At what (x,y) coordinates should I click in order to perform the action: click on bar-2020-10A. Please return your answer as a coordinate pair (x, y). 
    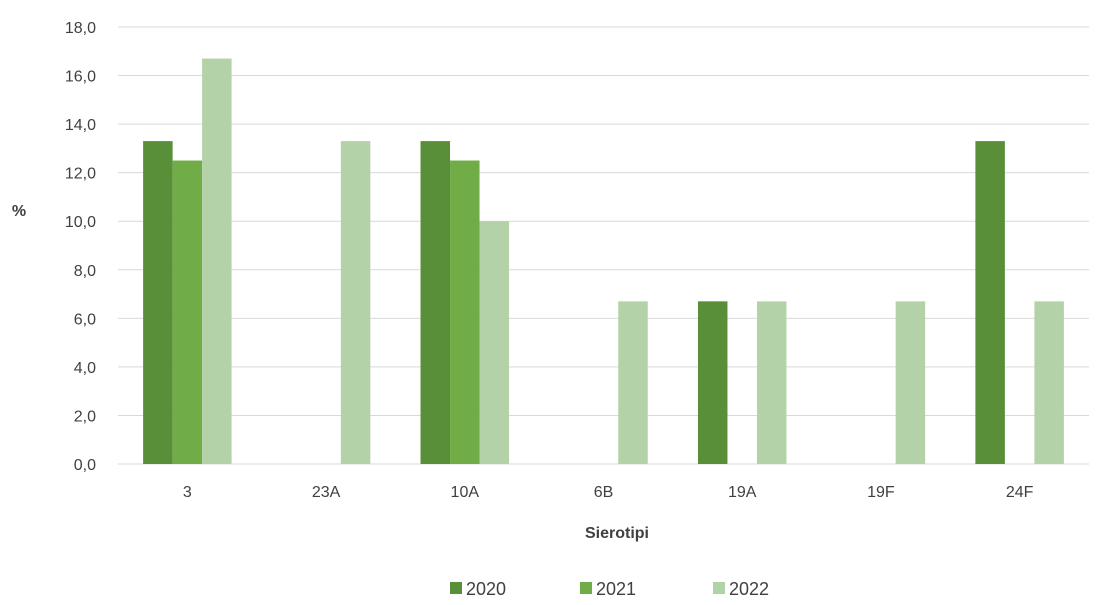
    Looking at the image, I should click on (435, 302).